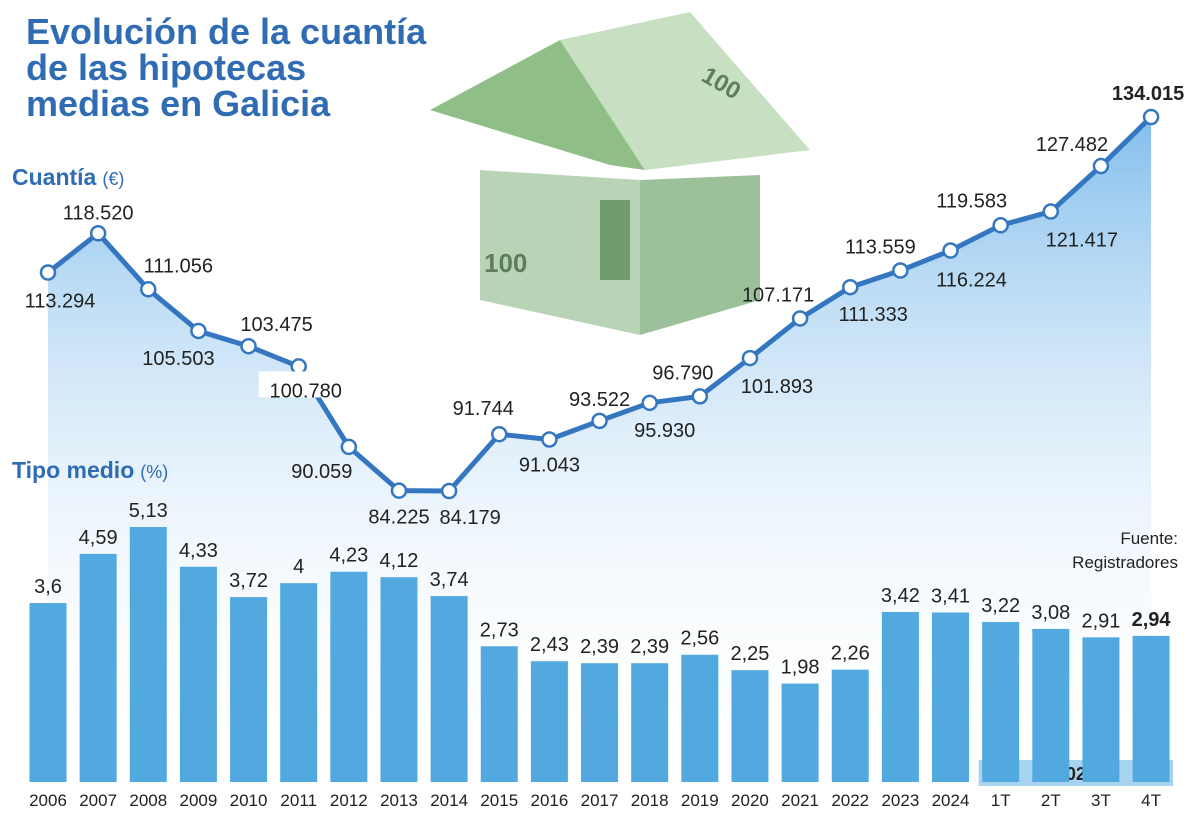  I want to click on value-label: 118.520, so click(98, 213).